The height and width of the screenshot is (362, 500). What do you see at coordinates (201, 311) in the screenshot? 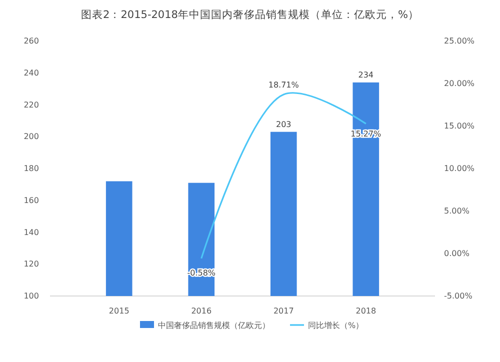
I see `x-tick-label: 2016` at bounding box center [201, 311].